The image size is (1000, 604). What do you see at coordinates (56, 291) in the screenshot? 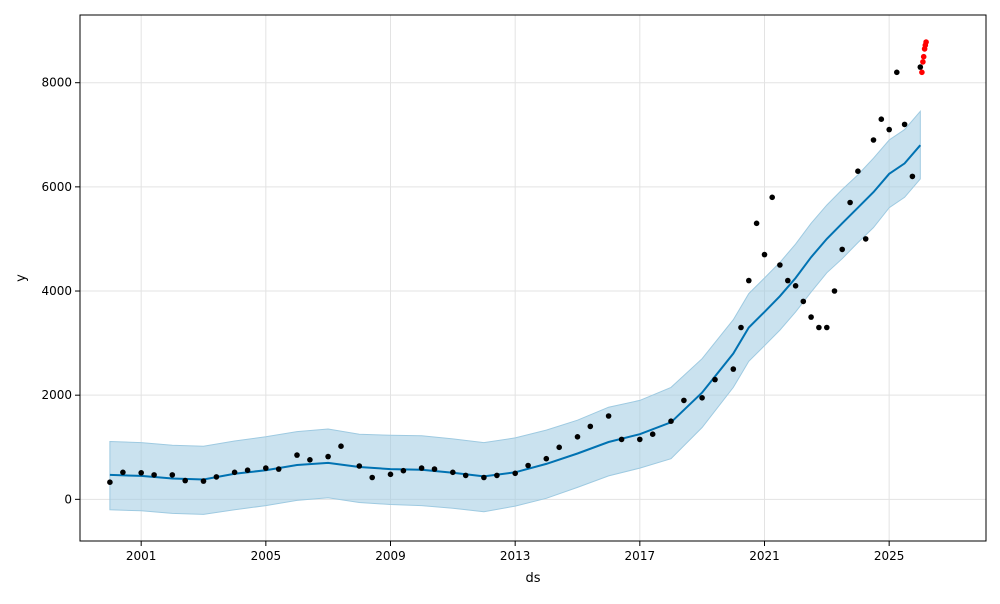
I see `y-tick-label: 4000` at bounding box center [56, 291].